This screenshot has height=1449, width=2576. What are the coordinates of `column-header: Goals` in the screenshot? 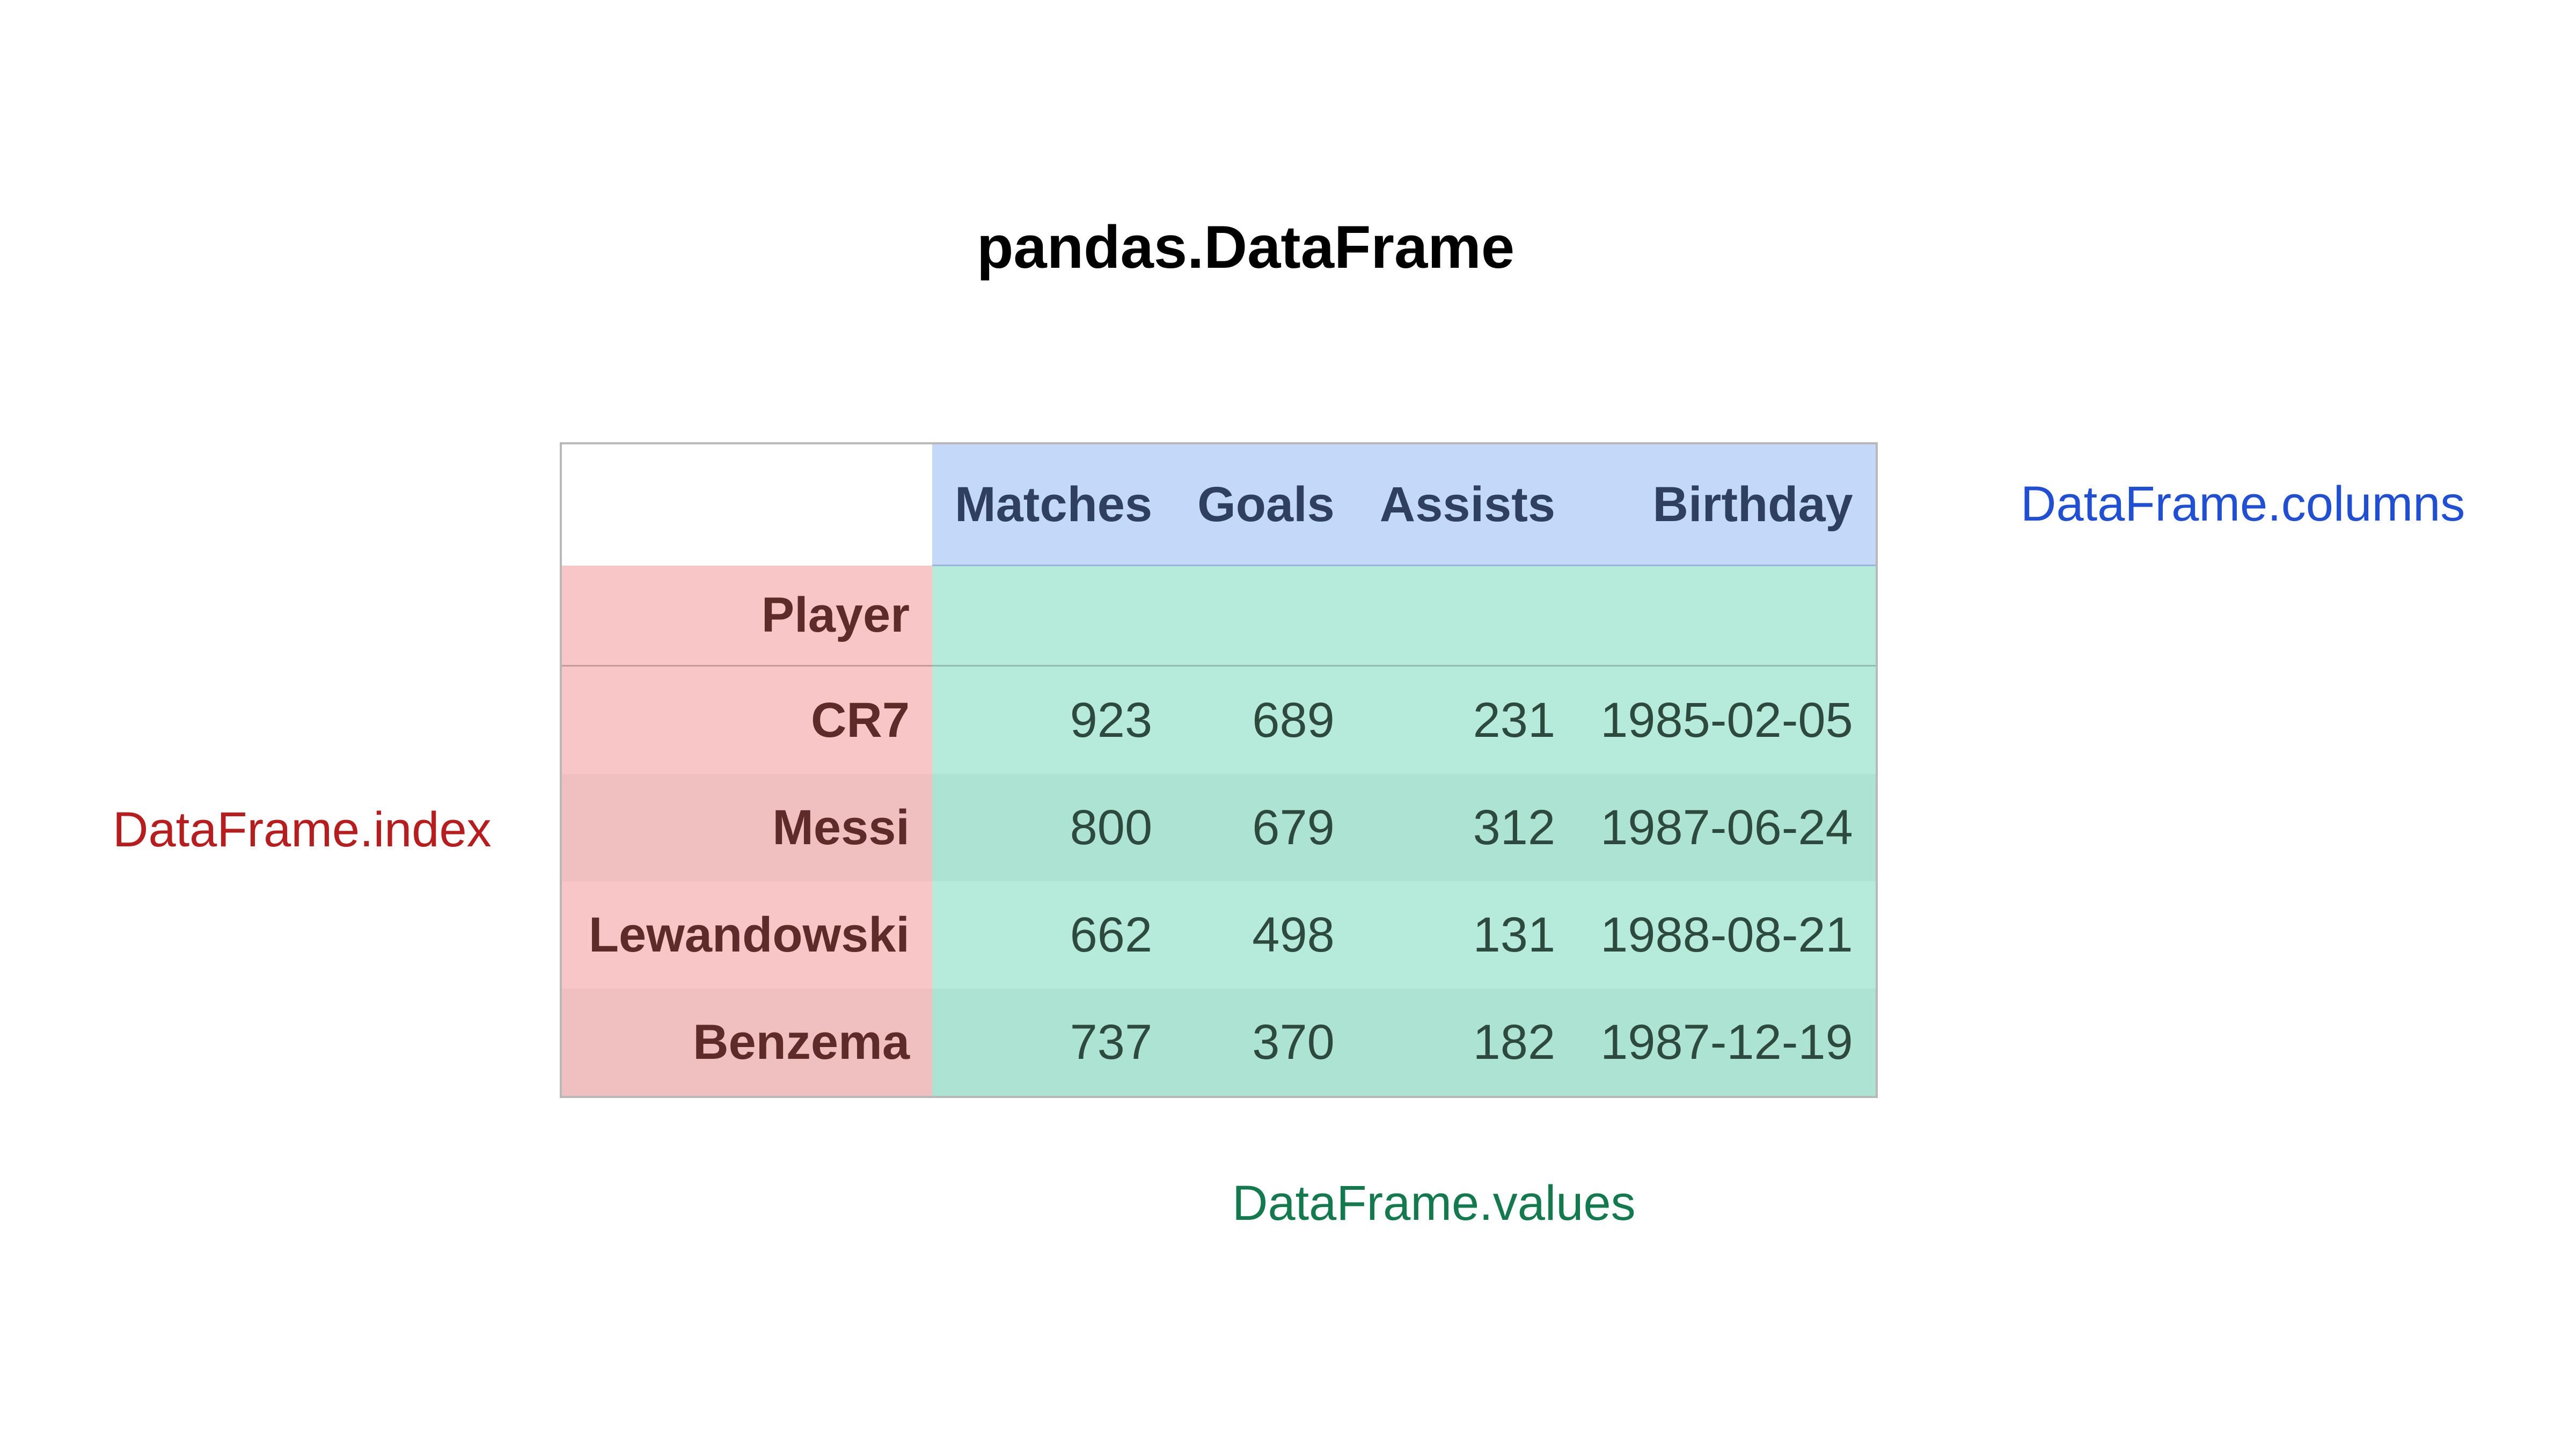 It's located at (1266, 504).